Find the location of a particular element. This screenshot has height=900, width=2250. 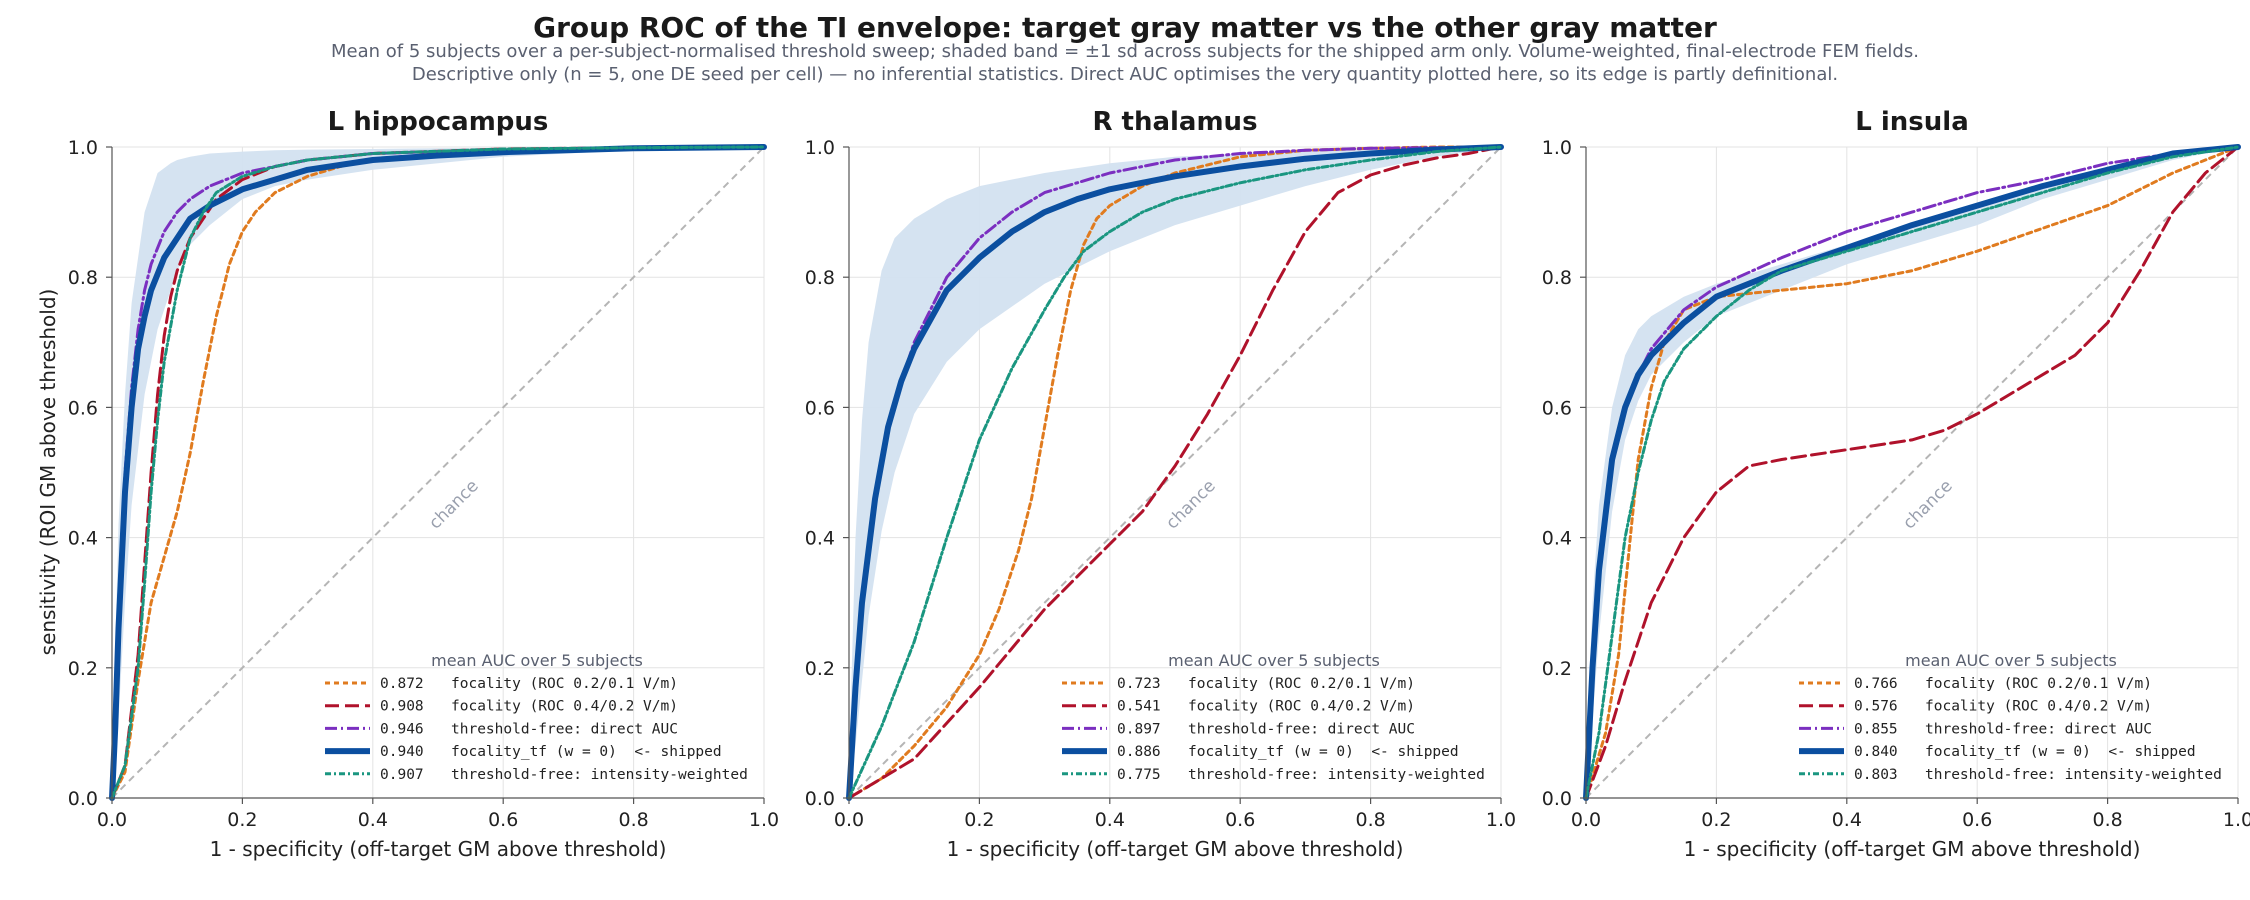

legend-auc: 0.775 is located at coordinates (1139, 775).